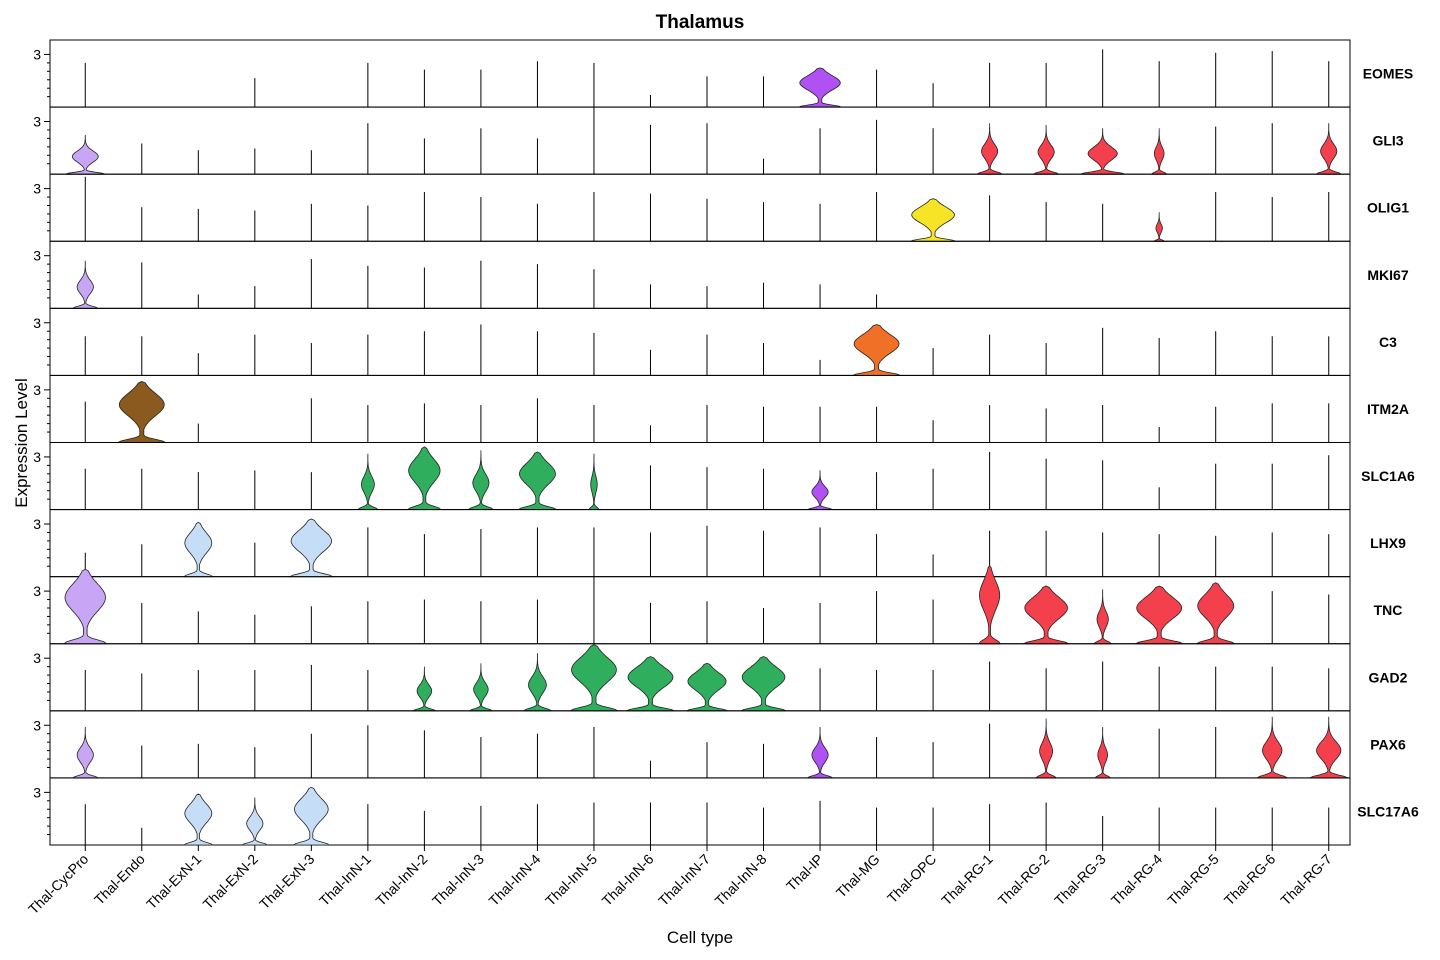 This screenshot has height=960, width=1440. What do you see at coordinates (1388, 208) in the screenshot?
I see `gene-label: OLIG1` at bounding box center [1388, 208].